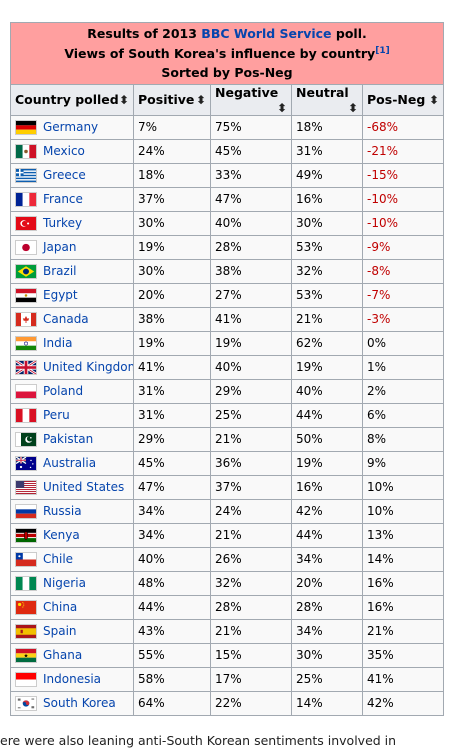 This screenshot has width=462, height=748. I want to click on bbc-world-service-link: BBC World Service, so click(266, 33).